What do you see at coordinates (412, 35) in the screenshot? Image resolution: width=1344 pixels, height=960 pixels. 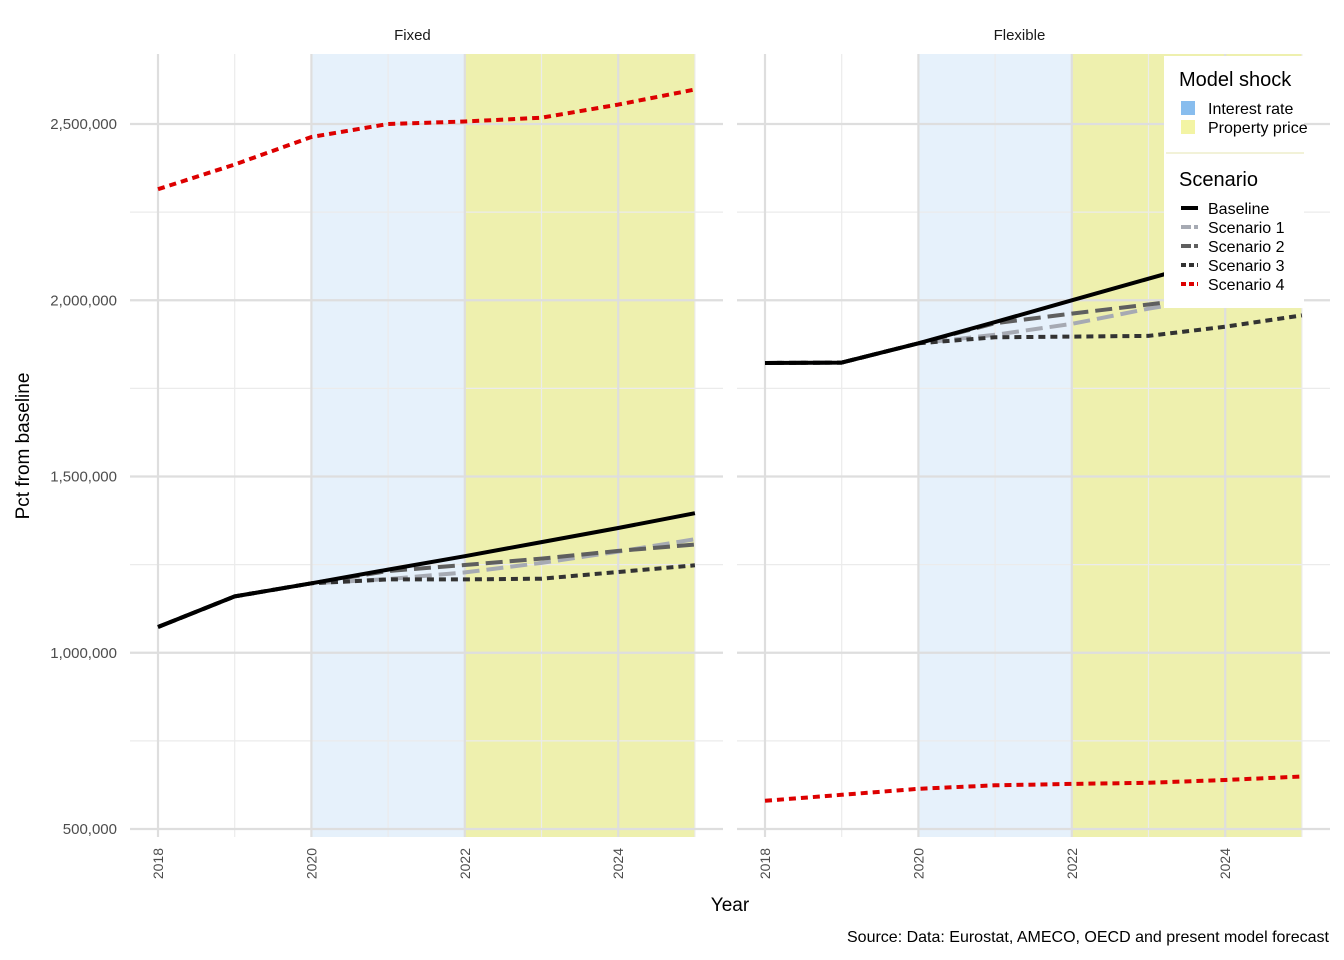 I see `panel-title: Fixed` at bounding box center [412, 35].